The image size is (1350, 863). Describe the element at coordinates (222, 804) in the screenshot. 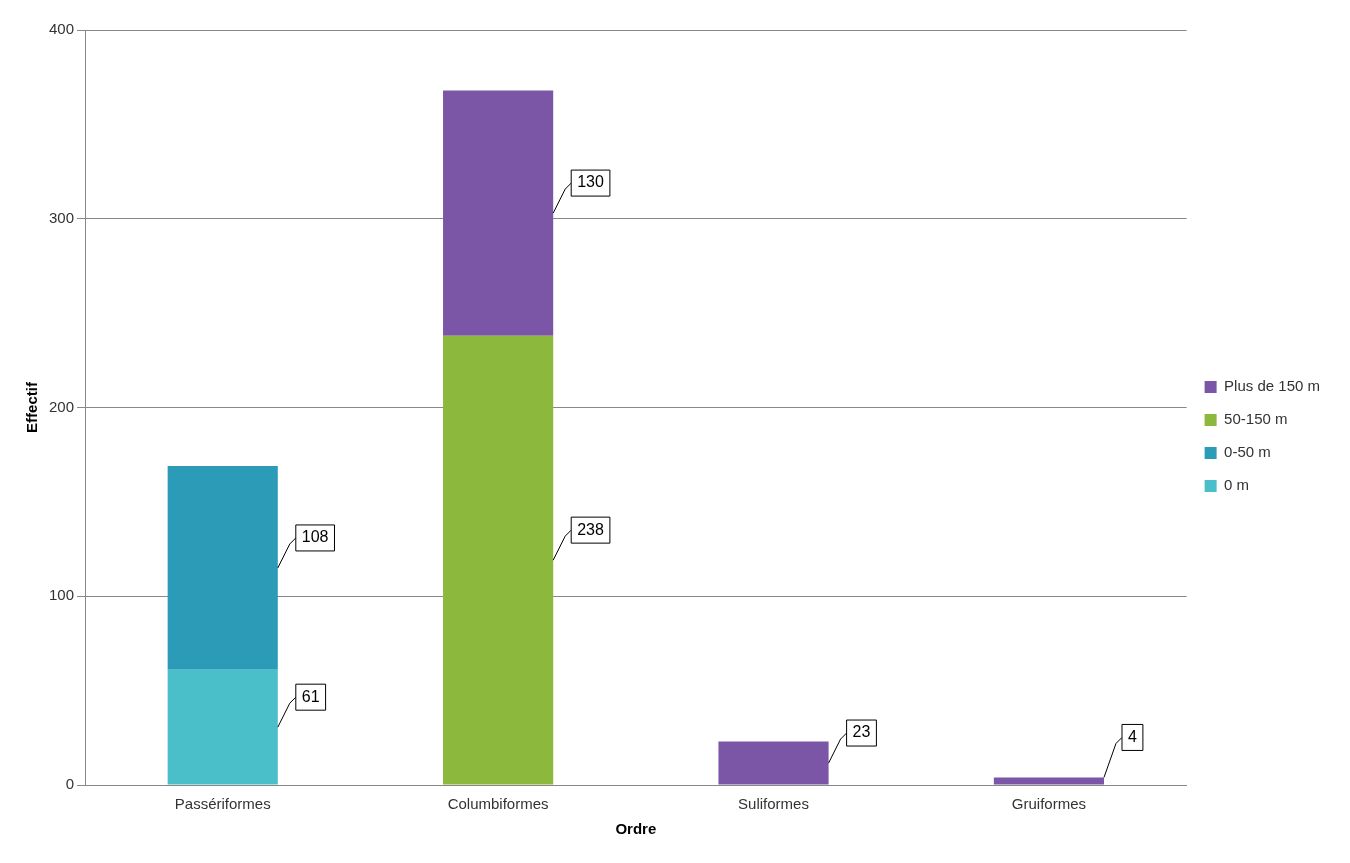

I see `x-tick-label: Passériformes` at that location.